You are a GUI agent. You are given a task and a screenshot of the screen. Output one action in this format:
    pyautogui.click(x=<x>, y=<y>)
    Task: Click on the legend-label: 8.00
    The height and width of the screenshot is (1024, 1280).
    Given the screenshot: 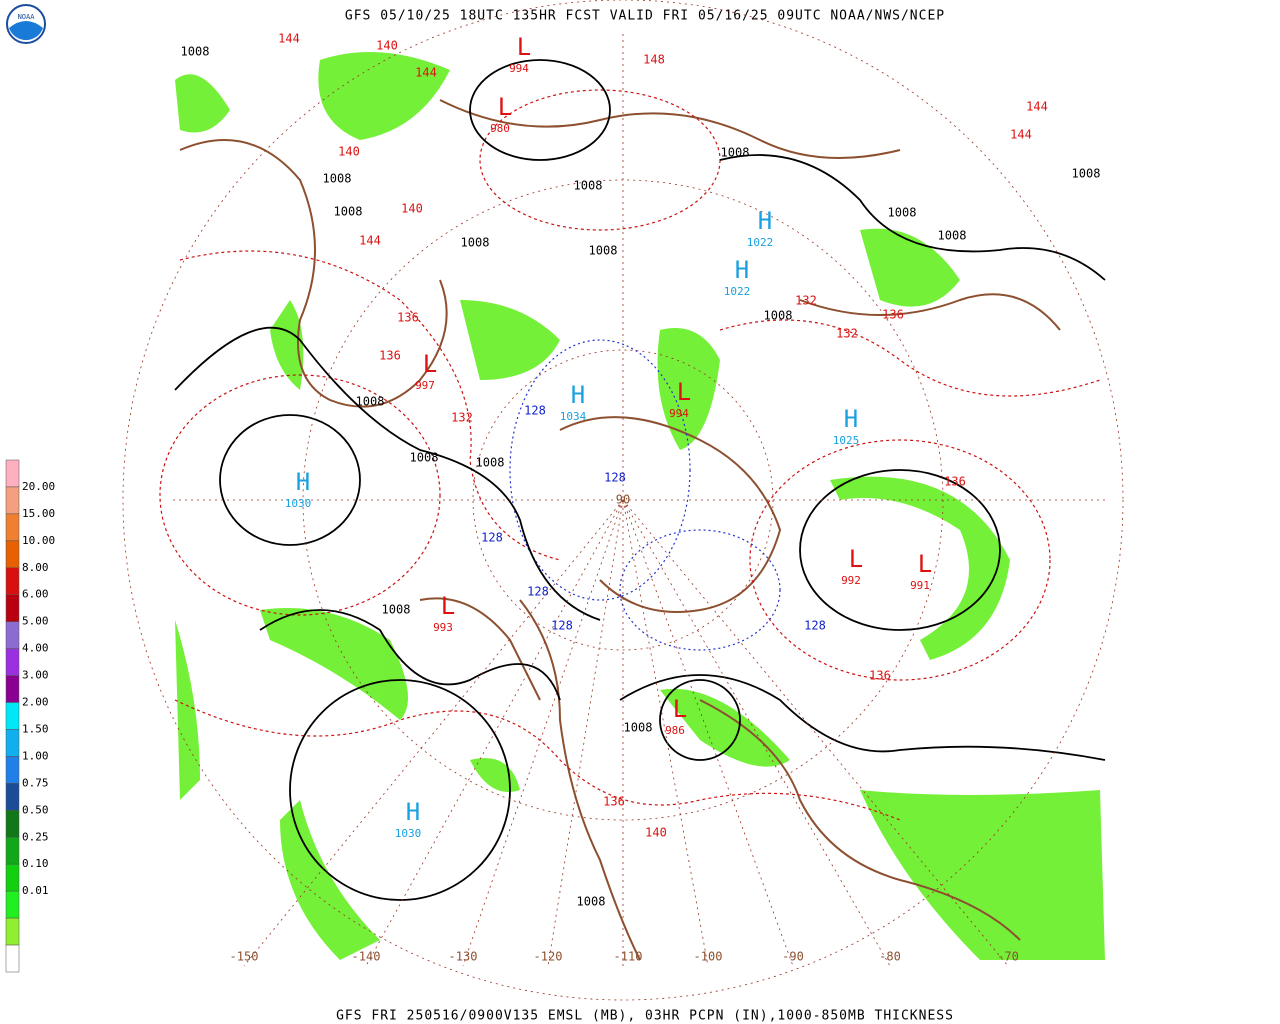 What is the action you would take?
    pyautogui.click(x=35, y=567)
    